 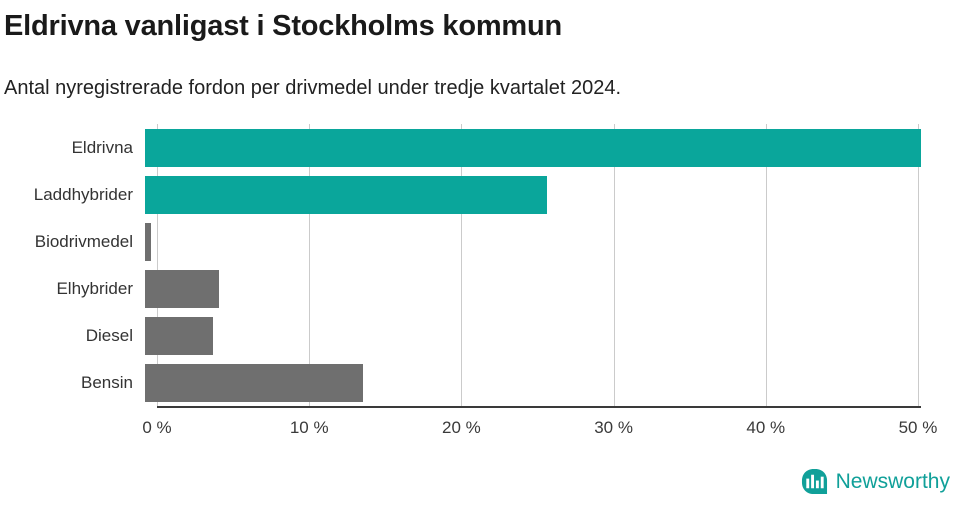 I want to click on bar-eldrivna, so click(x=533, y=147).